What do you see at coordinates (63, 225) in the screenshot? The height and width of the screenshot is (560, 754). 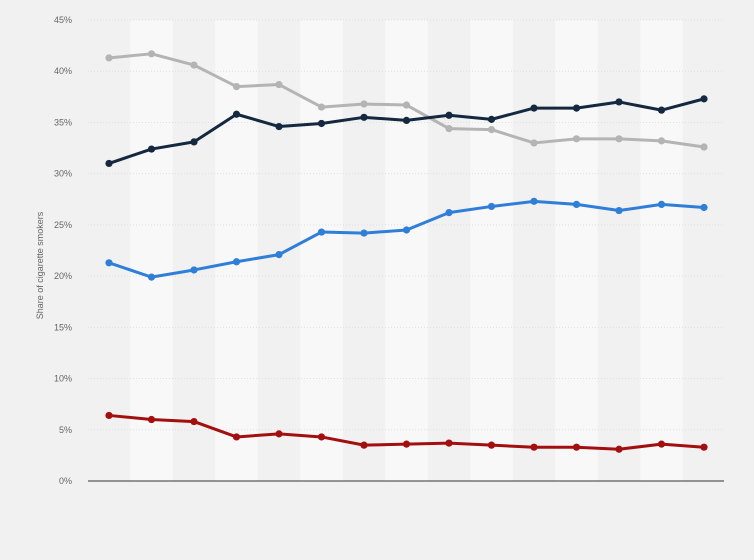 I see `y-tick-label: 25%` at bounding box center [63, 225].